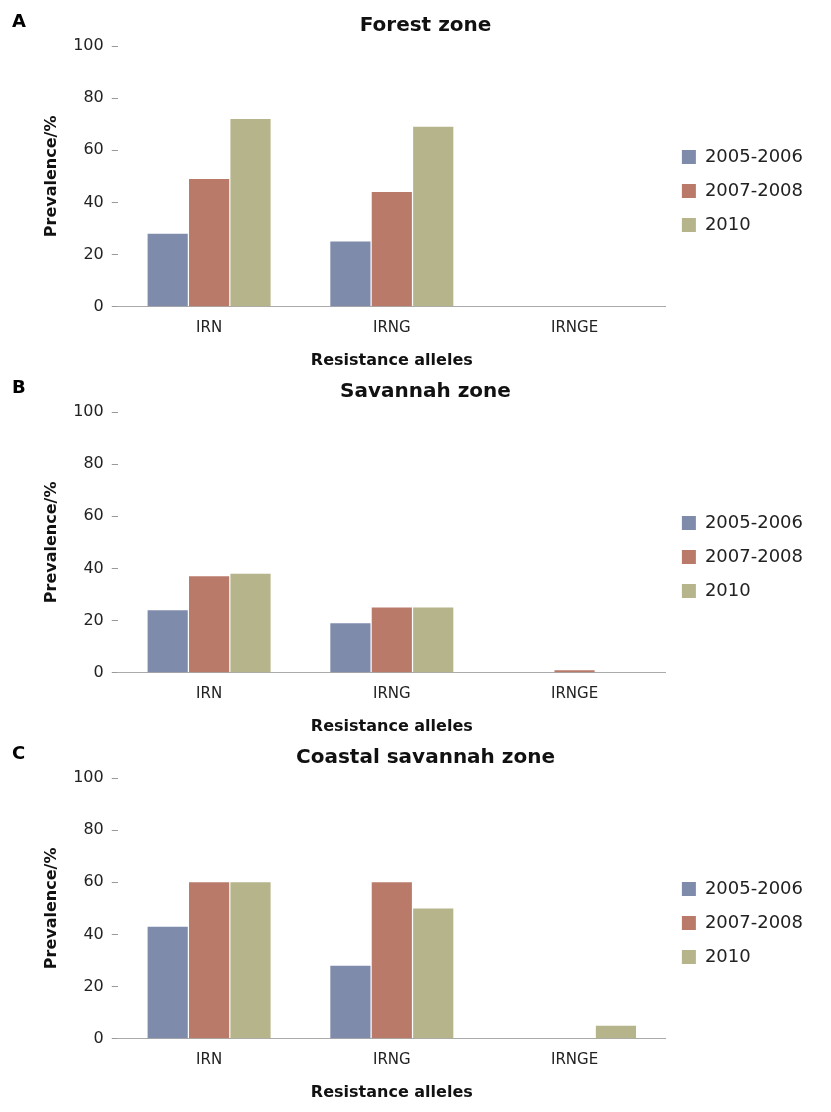 This screenshot has width=831, height=1112. I want to click on chart-title: Savannah zone, so click(425, 390).